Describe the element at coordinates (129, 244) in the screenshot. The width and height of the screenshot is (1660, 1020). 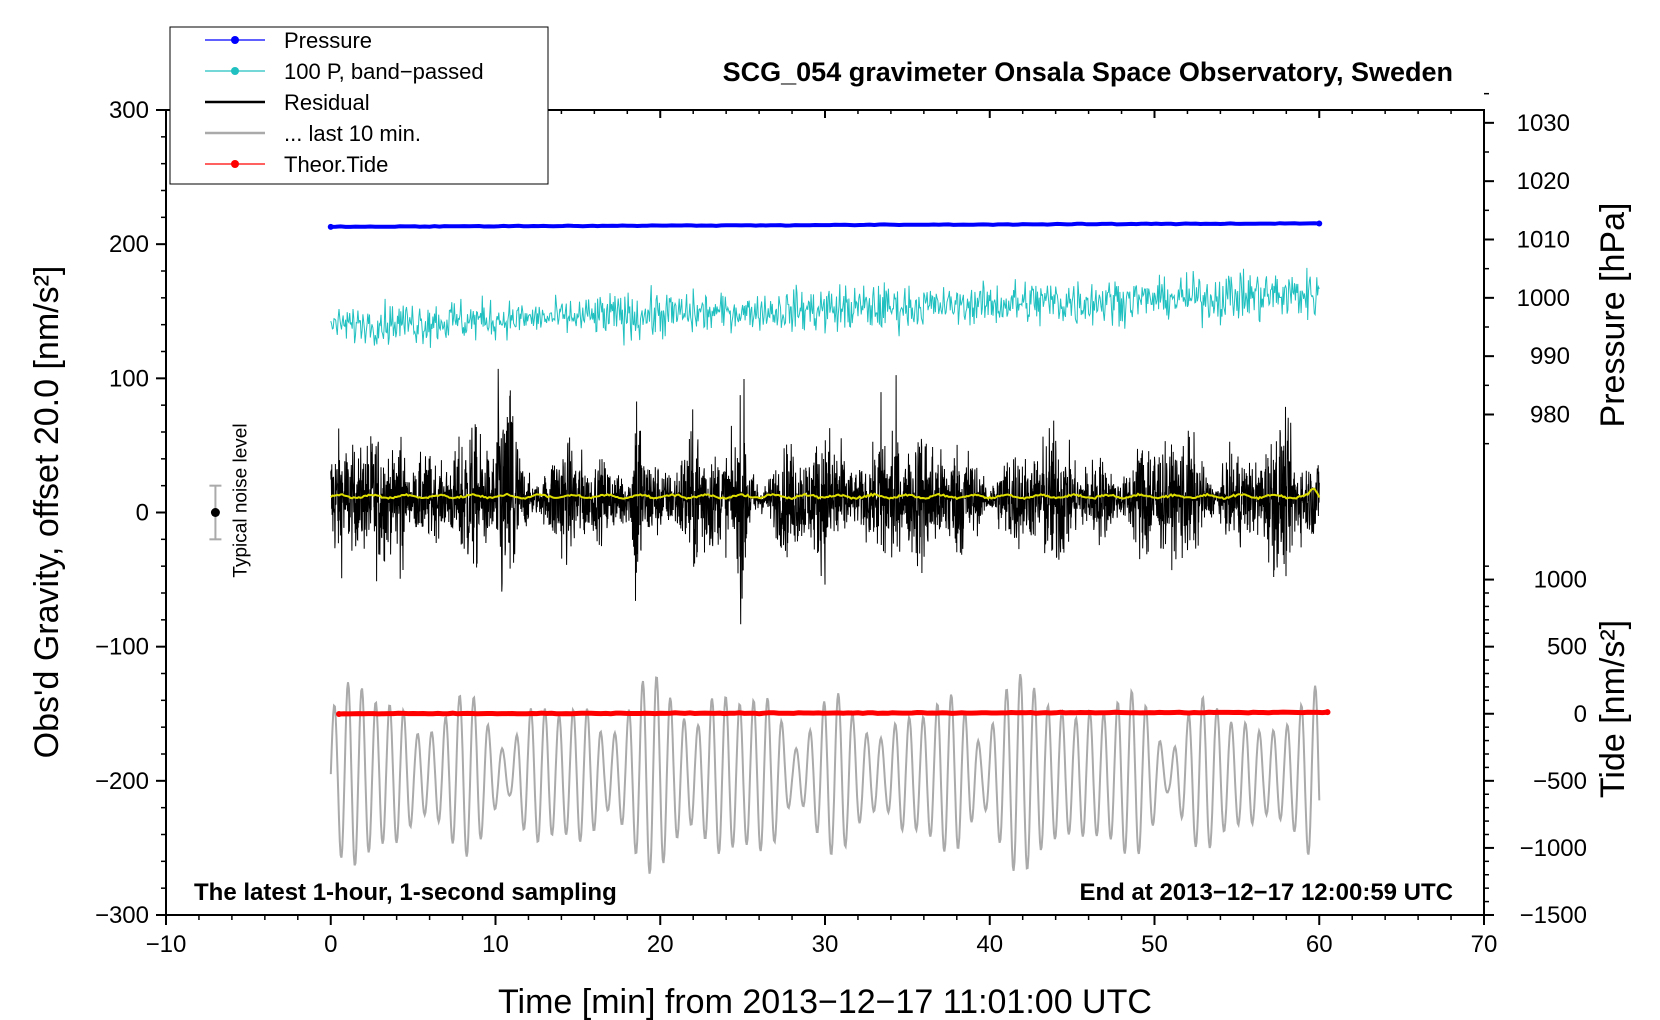
I see `y-tick-label: 200` at that location.